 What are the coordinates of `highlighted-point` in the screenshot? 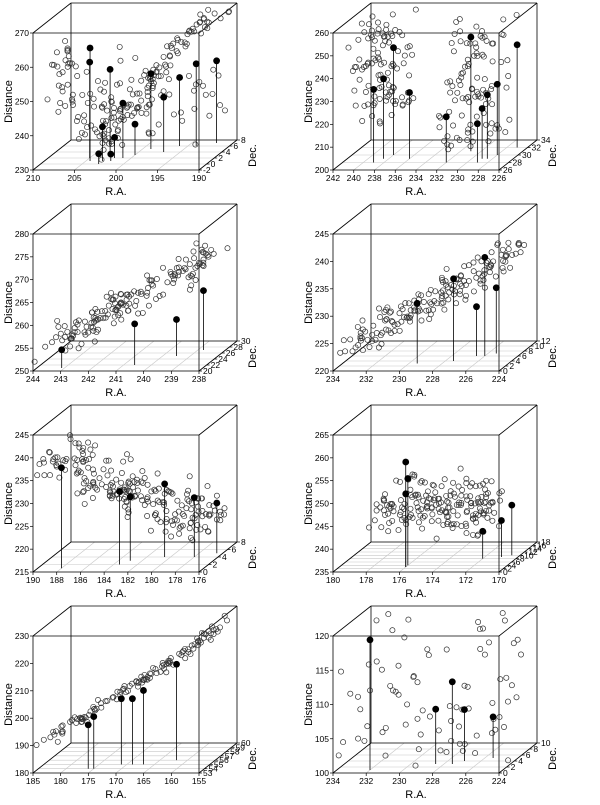 It's located at (110, 69).